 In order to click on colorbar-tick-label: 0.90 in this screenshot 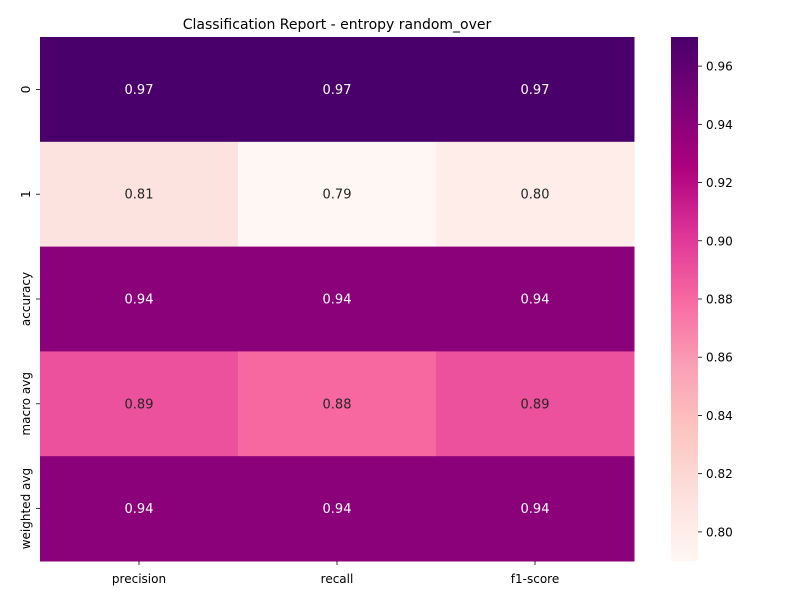, I will do `click(719, 241)`.